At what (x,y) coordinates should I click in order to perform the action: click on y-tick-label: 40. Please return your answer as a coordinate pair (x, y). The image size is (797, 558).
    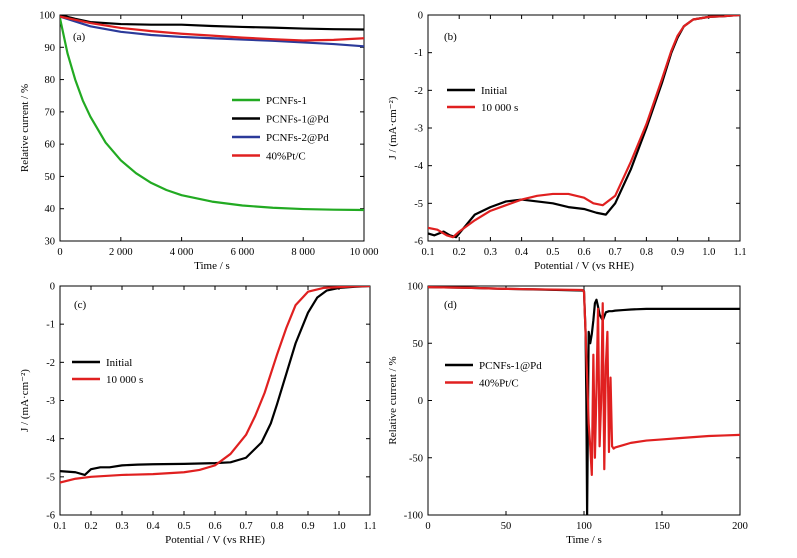
    Looking at the image, I should click on (50, 209).